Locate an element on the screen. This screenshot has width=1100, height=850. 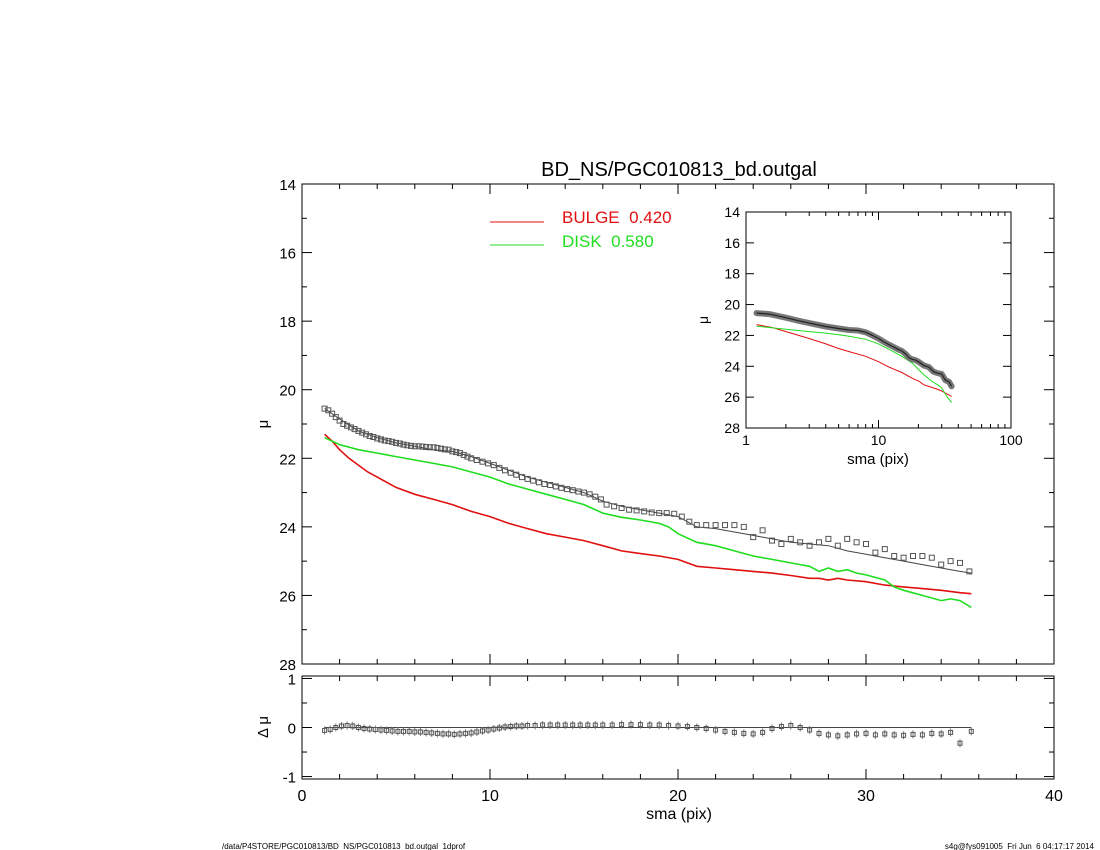
inset-panel: 14 16 18 20 22 24 26 281 10 100 μ sma (pix) is located at coordinates (859, 336).